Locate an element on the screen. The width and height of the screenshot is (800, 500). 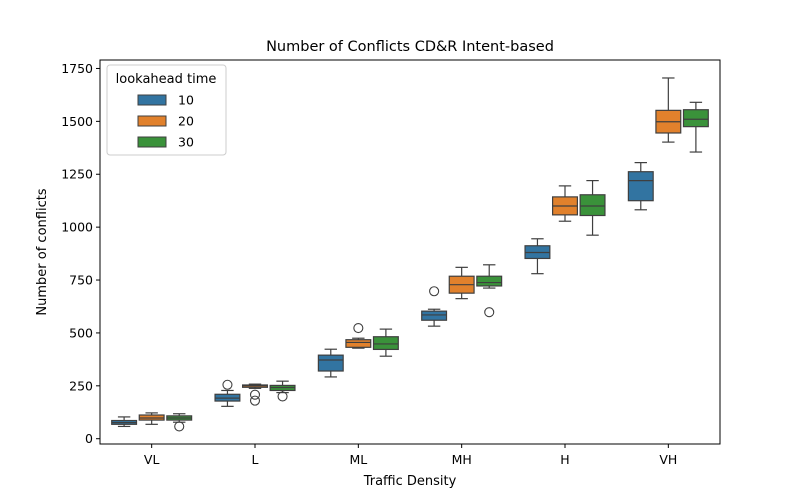
y-tick-label: 500 is located at coordinates (81, 332).